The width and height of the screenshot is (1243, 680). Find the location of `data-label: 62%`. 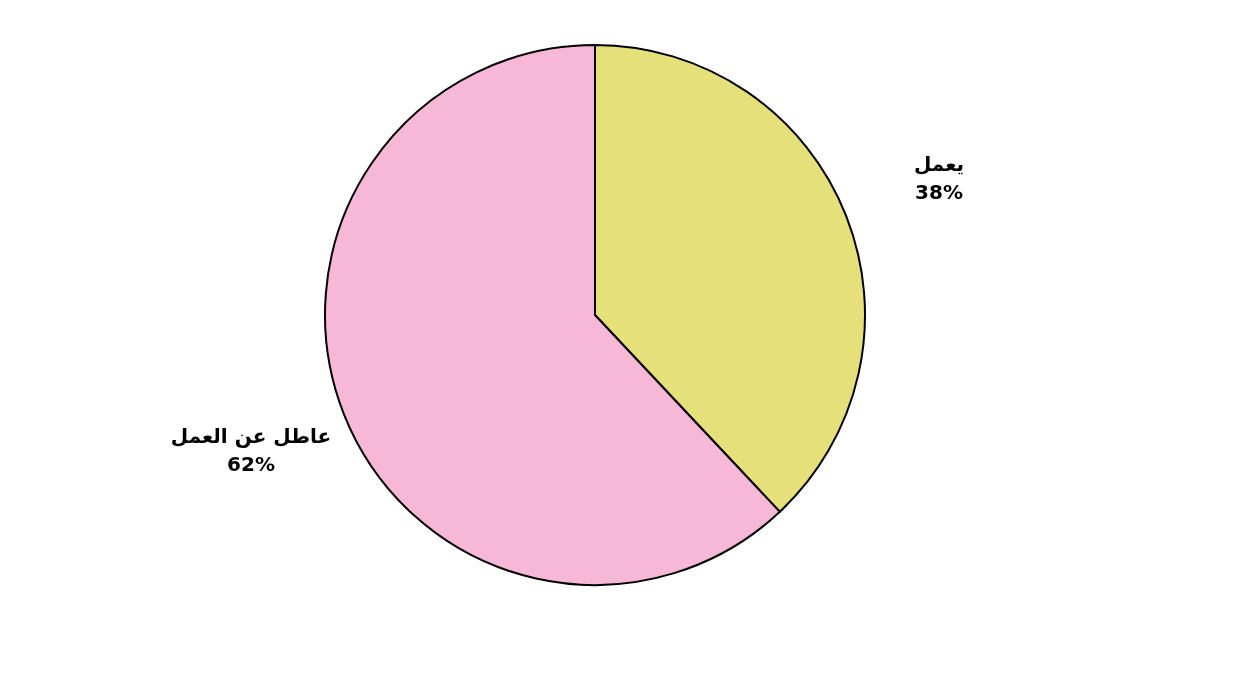

data-label: 62% is located at coordinates (251, 464).